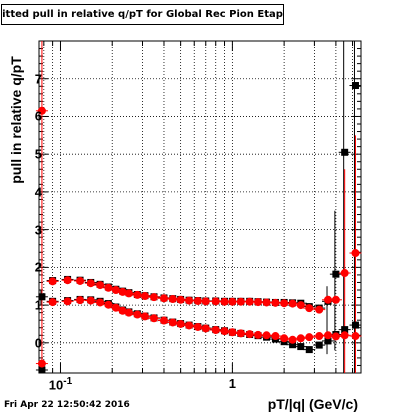  What do you see at coordinates (38, 154) in the screenshot?
I see `y-tick-label: 5` at bounding box center [38, 154].